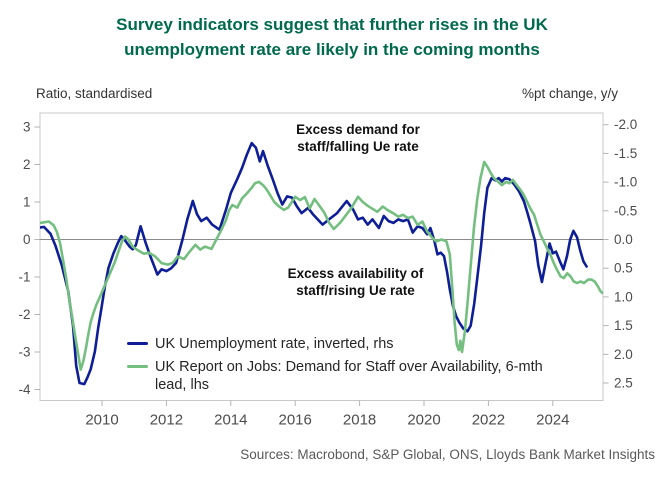 This screenshot has height=481, width=664. What do you see at coordinates (94, 93) in the screenshot?
I see `left-axis-unit-label: Ratio, standardised` at bounding box center [94, 93].